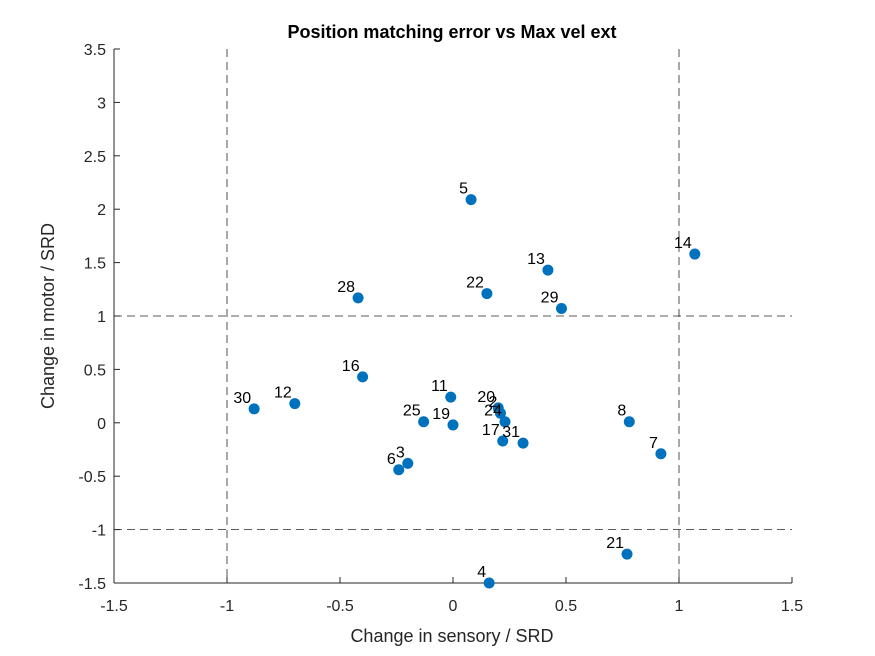 The image size is (875, 656). Describe the element at coordinates (391, 459) in the screenshot. I see `point-label: 6` at that location.